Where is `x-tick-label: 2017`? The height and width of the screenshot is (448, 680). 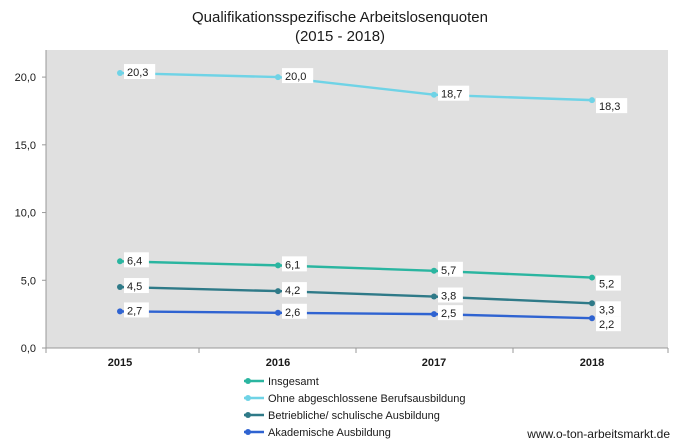 x-tick-label: 2017 is located at coordinates (434, 363).